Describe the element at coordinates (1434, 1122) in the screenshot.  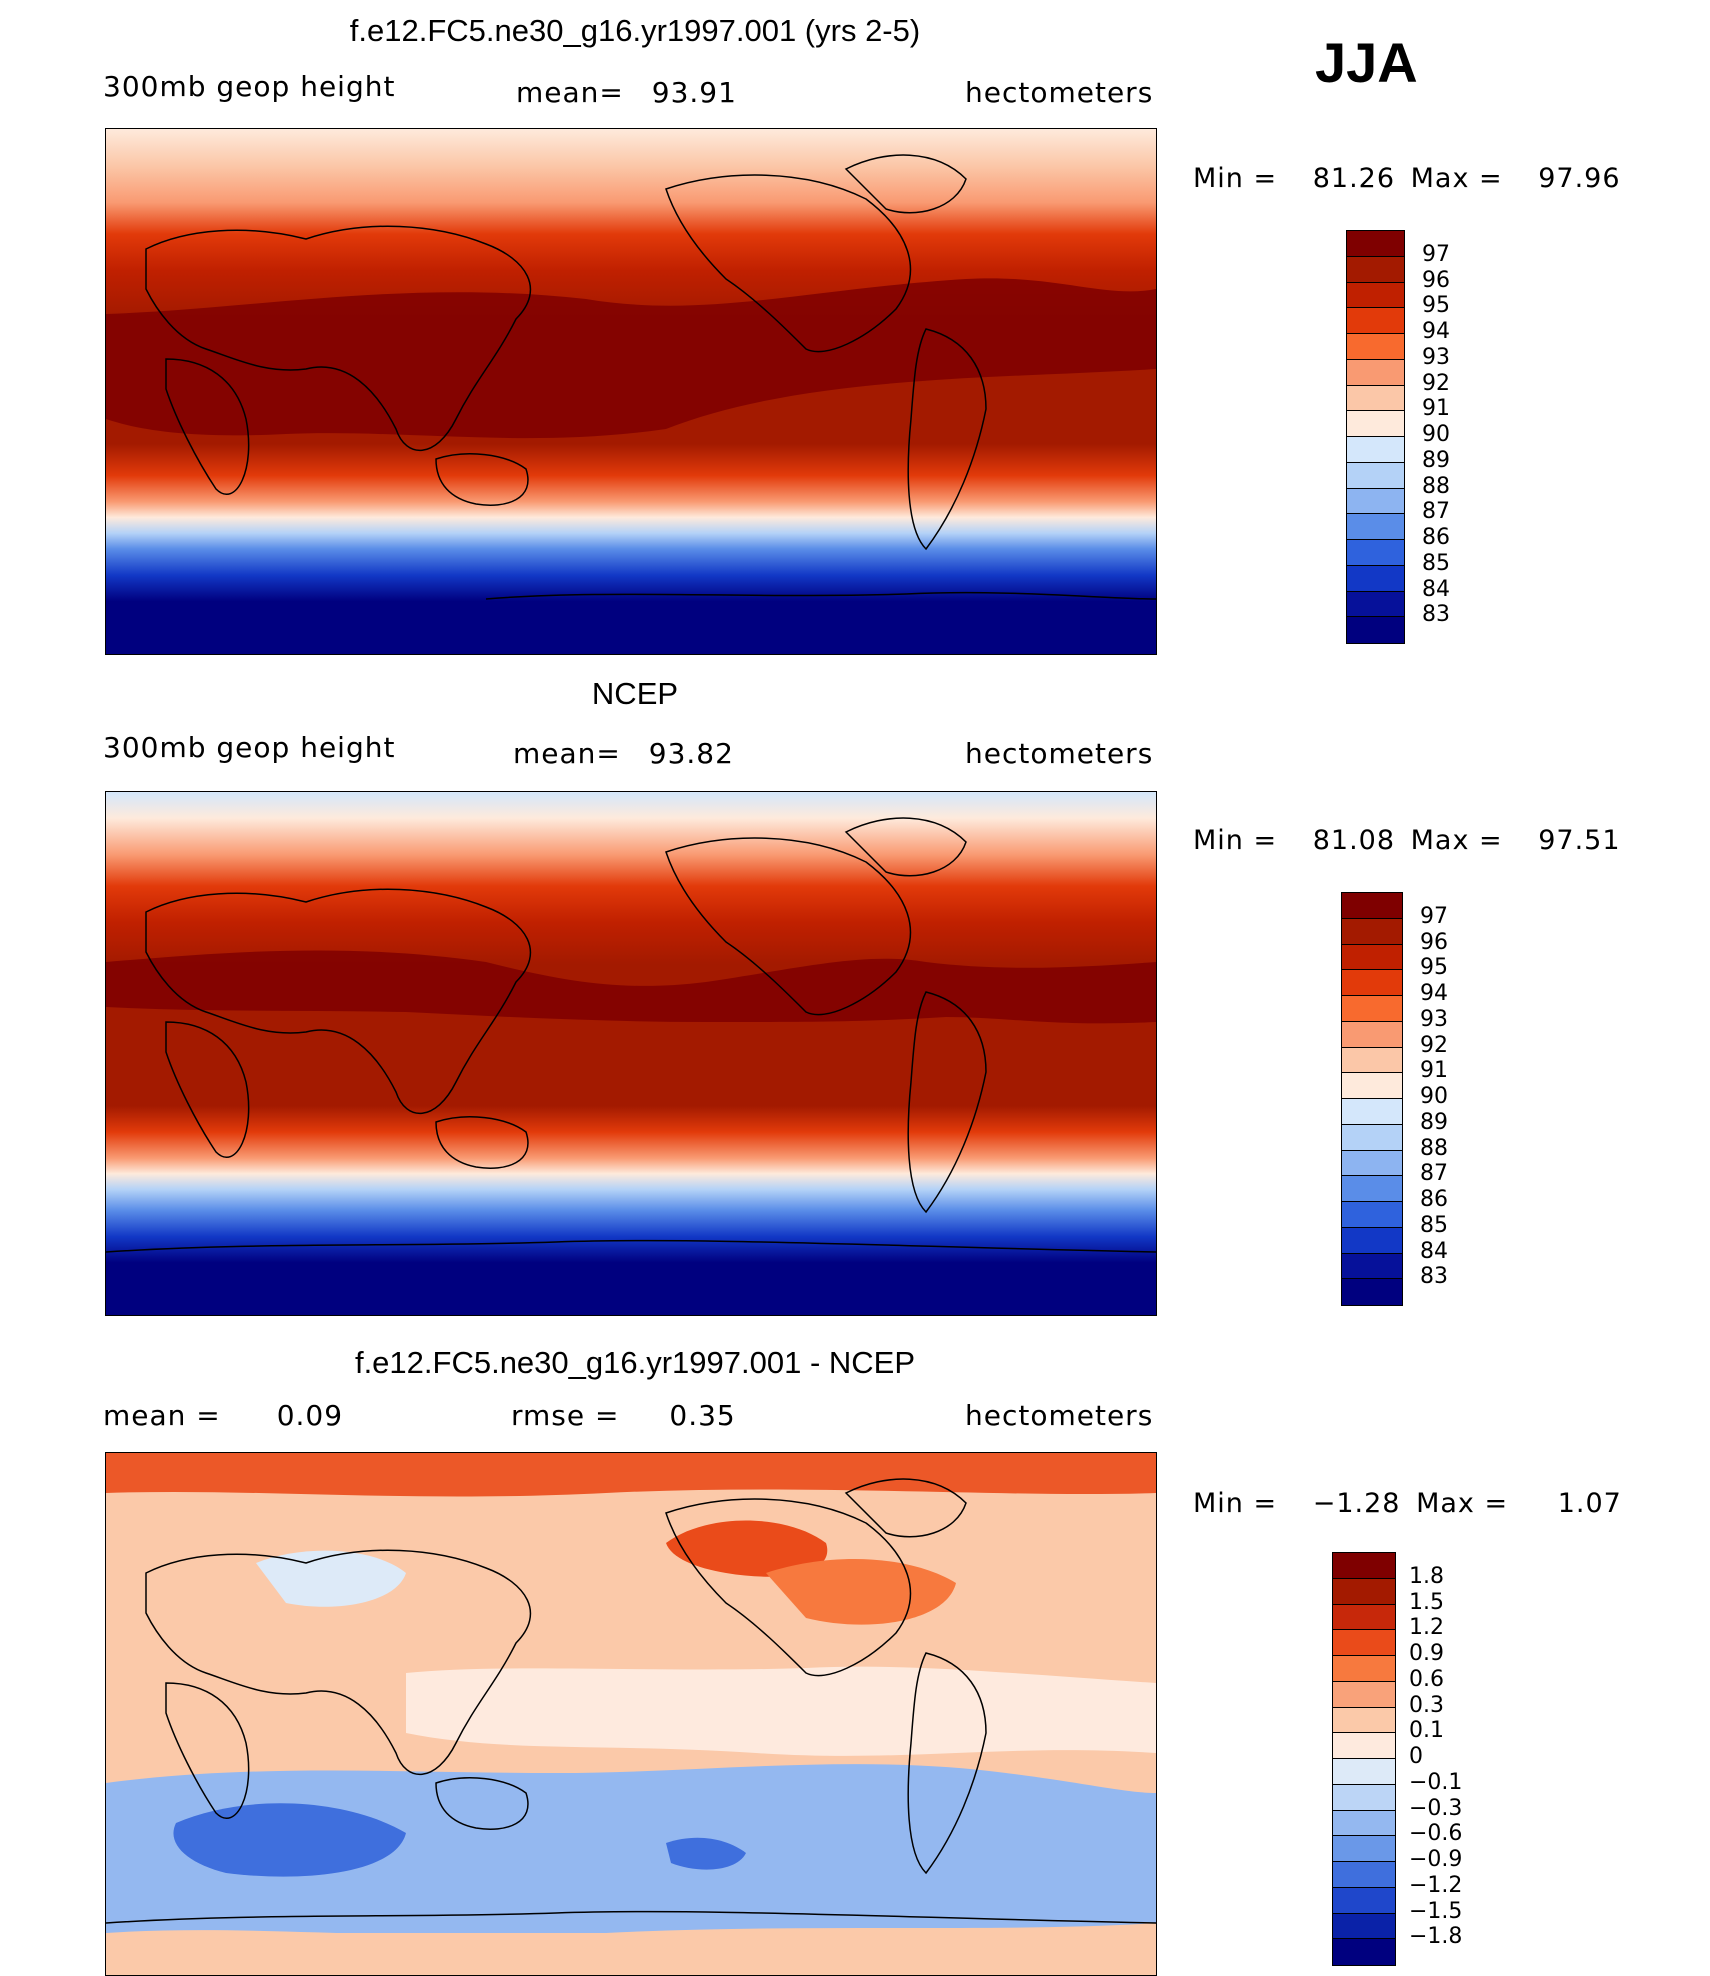
I see `panel2-colorbar-tick: 89` at that location.